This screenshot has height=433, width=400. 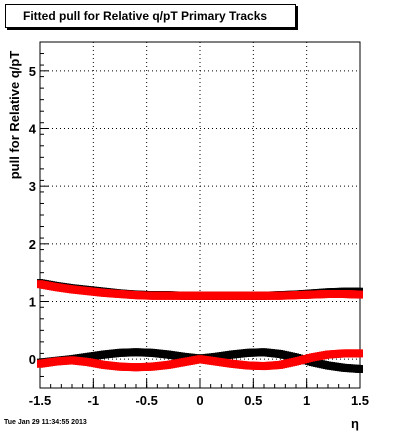 I want to click on x-tick-label: -0.5, so click(x=146, y=400).